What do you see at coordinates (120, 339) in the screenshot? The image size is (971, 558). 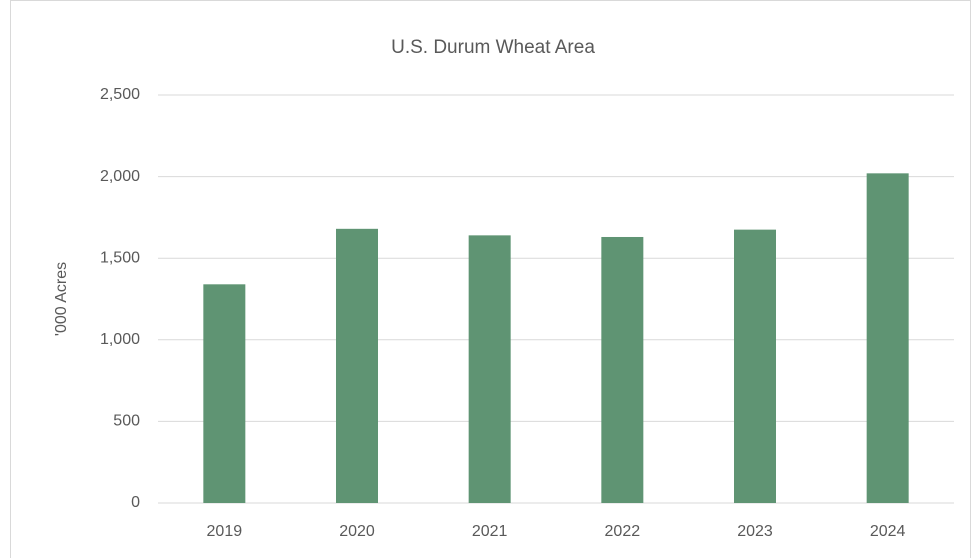 I see `y-tick-label: 1,000` at bounding box center [120, 339].